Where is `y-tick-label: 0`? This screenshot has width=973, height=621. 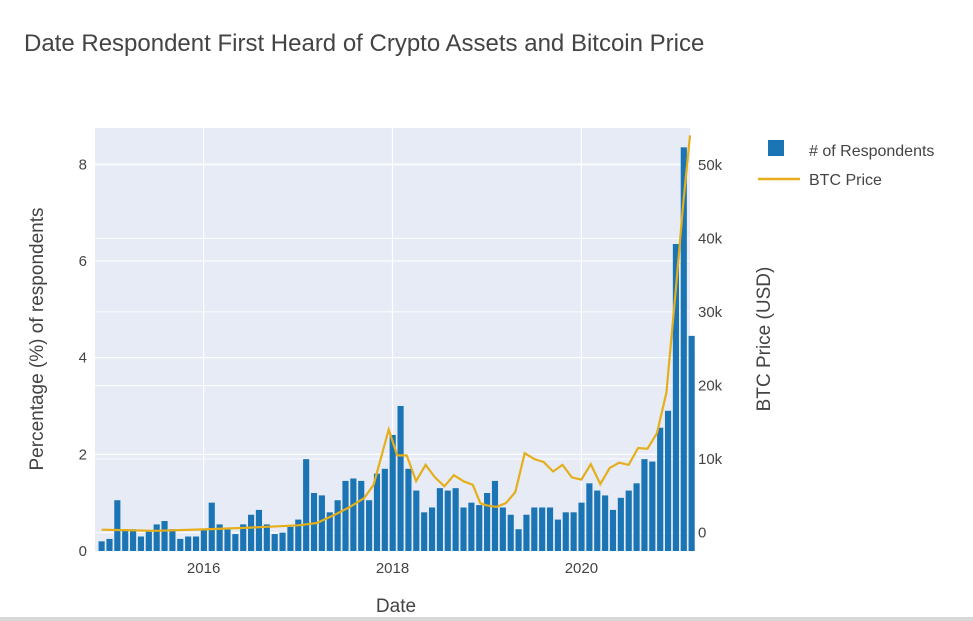
y-tick-label: 0 is located at coordinates (83, 551).